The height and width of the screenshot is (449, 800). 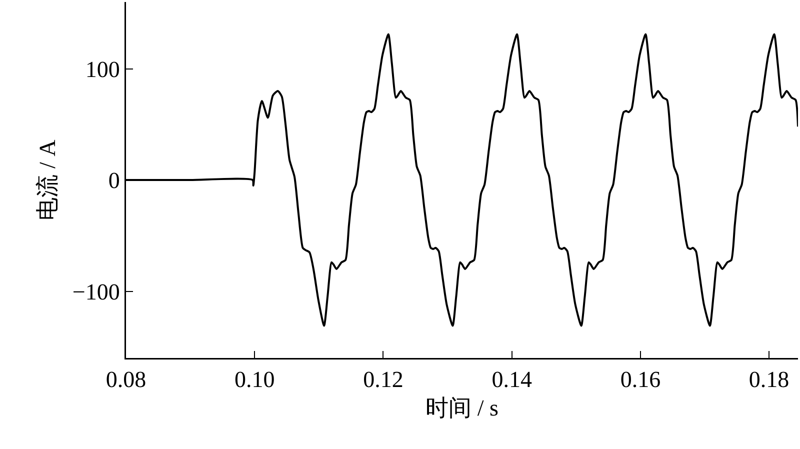 I want to click on x-tick-label: 0.12, so click(x=383, y=379).